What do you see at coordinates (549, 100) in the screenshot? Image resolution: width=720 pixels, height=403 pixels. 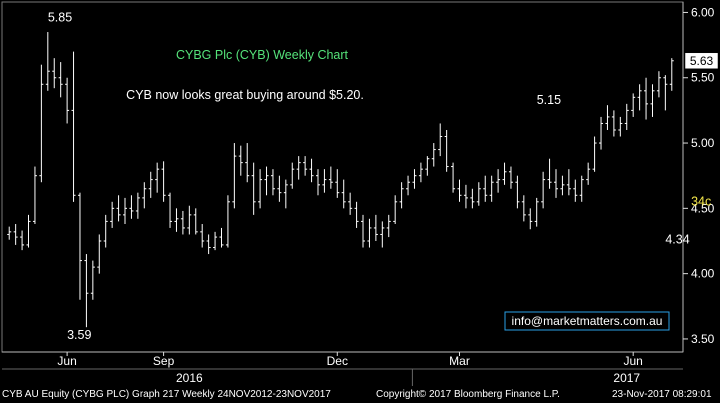 I see `price-annotation: 5.15` at bounding box center [549, 100].